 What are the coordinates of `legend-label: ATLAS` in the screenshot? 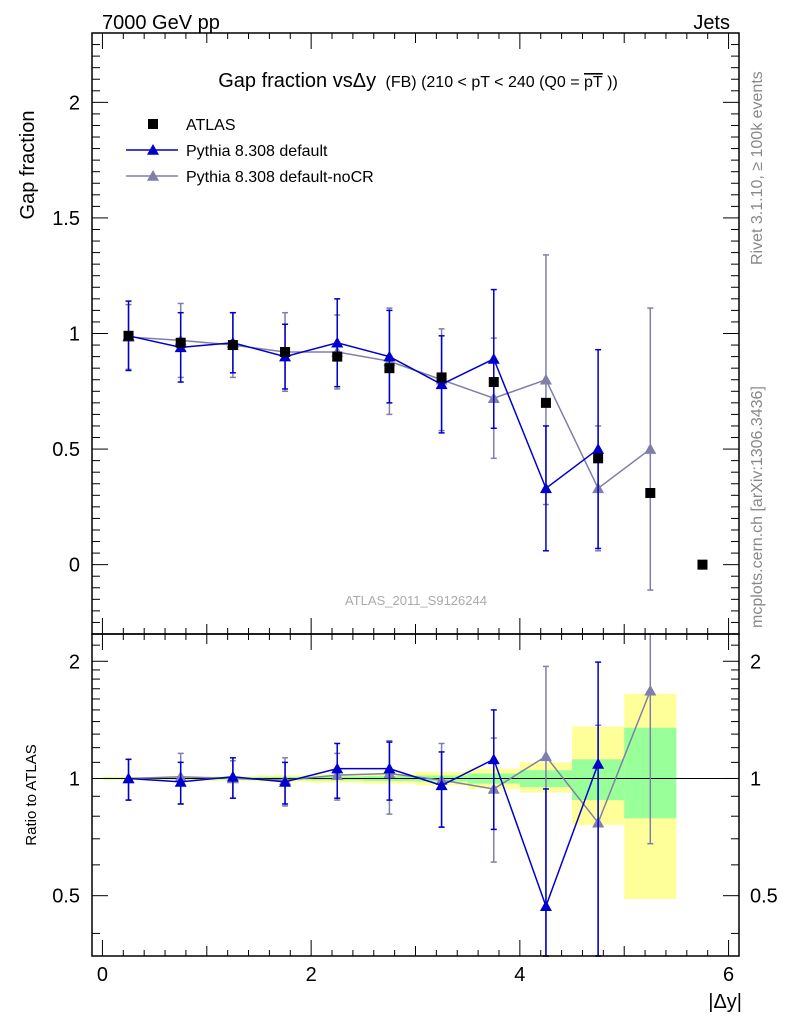 It's located at (211, 125).